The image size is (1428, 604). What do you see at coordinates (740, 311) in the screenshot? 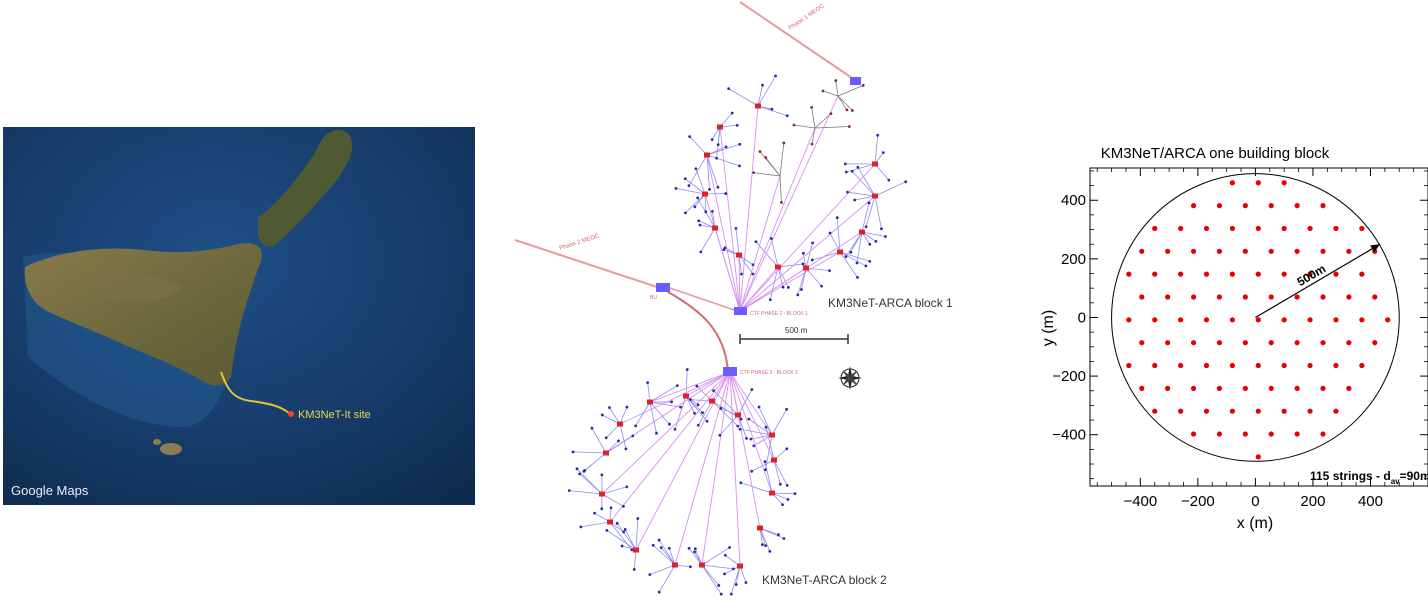
I see `ctf-block1-box` at bounding box center [740, 311].